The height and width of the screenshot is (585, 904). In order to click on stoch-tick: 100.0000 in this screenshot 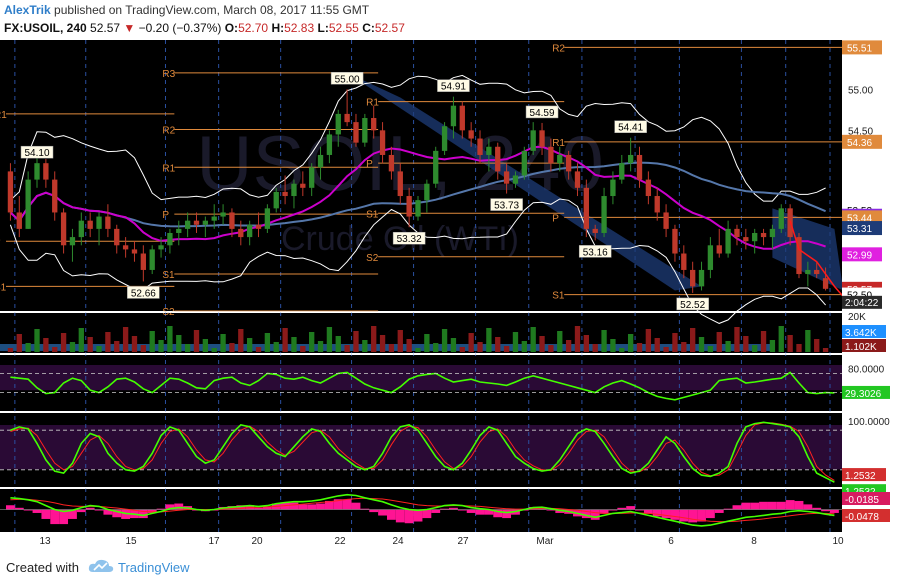, I will do `click(869, 422)`.